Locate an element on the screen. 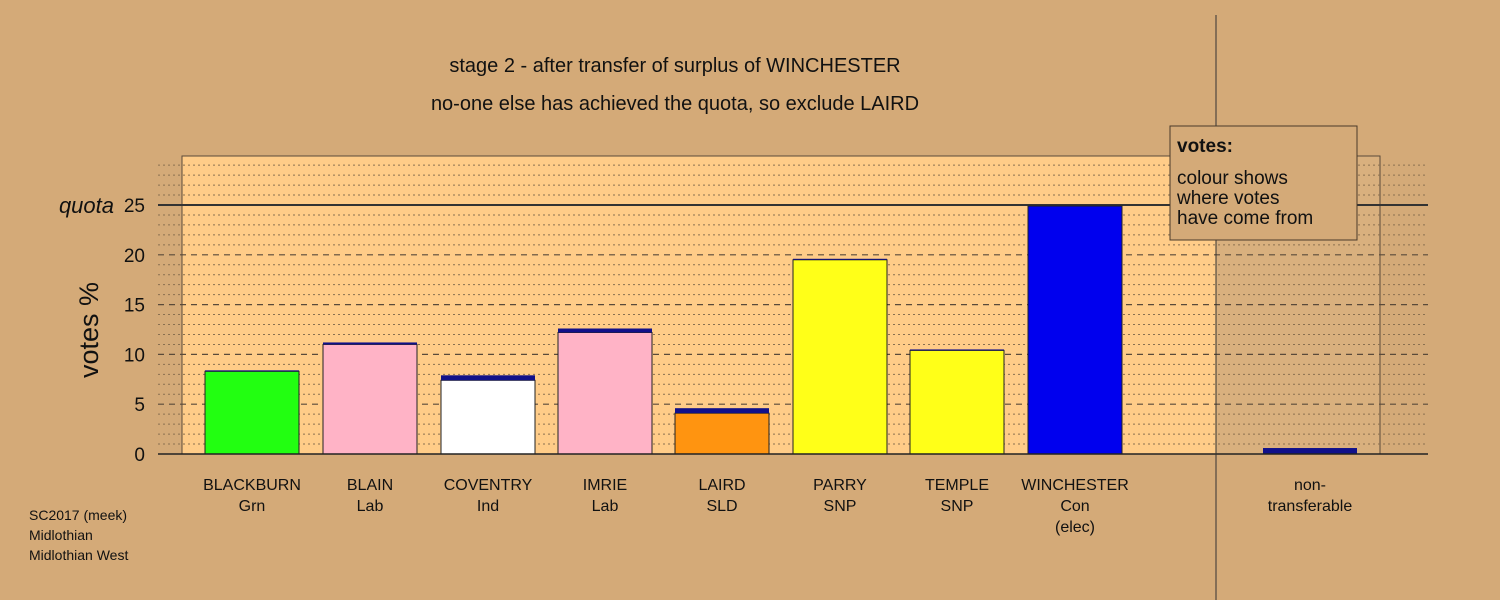 Image resolution: width=1500 pixels, height=600 pixels. legend-line: where votes is located at coordinates (1227, 198).